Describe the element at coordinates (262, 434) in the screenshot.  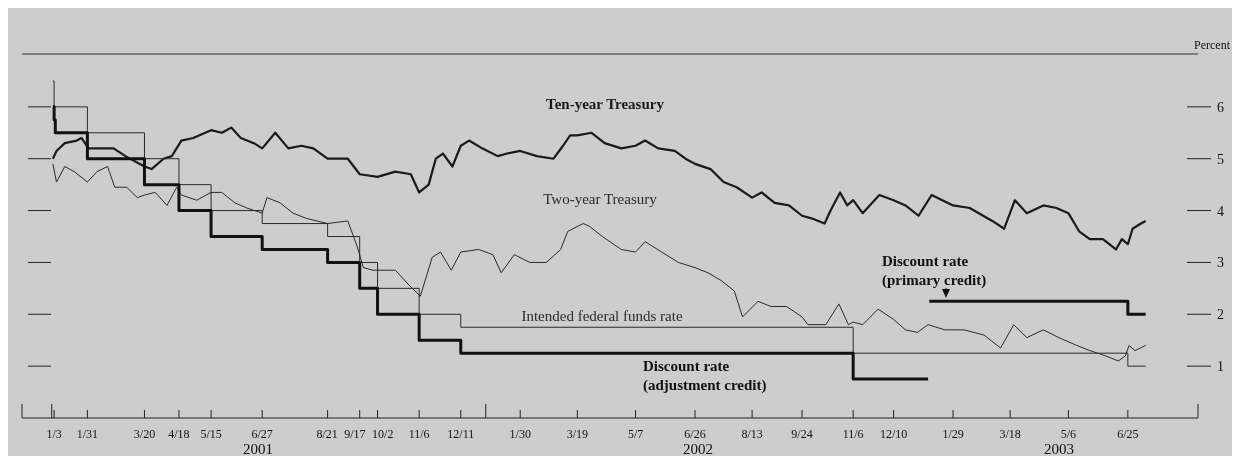
I see `x-tick-label: 6/27` at that location.